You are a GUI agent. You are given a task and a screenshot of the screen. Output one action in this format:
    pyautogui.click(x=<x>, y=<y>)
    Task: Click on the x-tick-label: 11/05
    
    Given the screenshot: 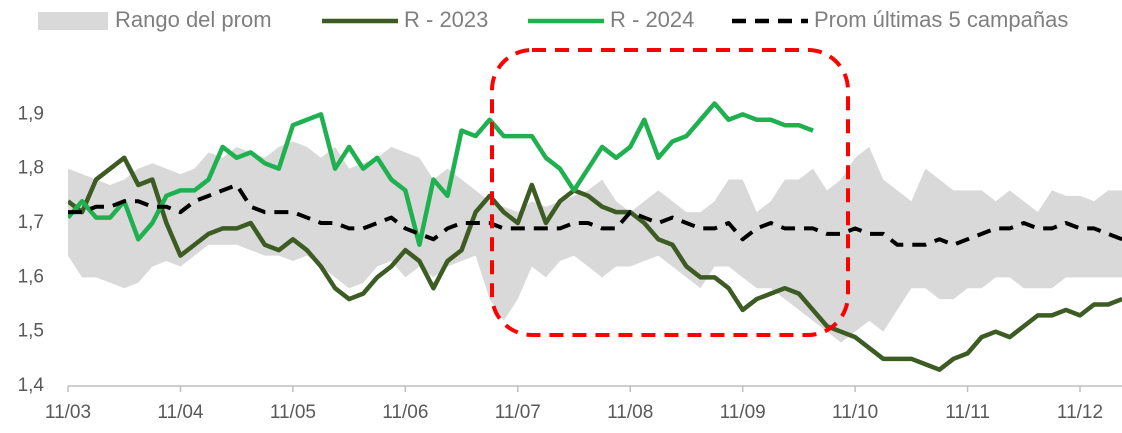 What is the action you would take?
    pyautogui.click(x=293, y=412)
    